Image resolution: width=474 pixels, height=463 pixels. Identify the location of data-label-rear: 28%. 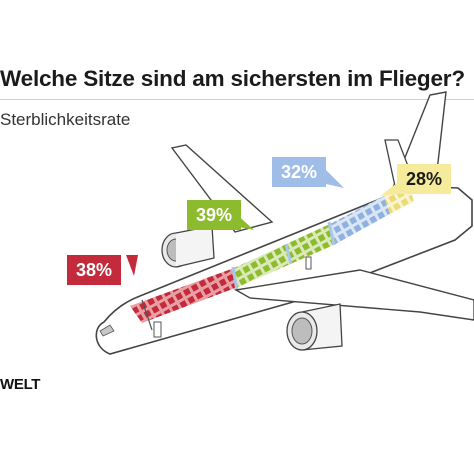
(424, 179).